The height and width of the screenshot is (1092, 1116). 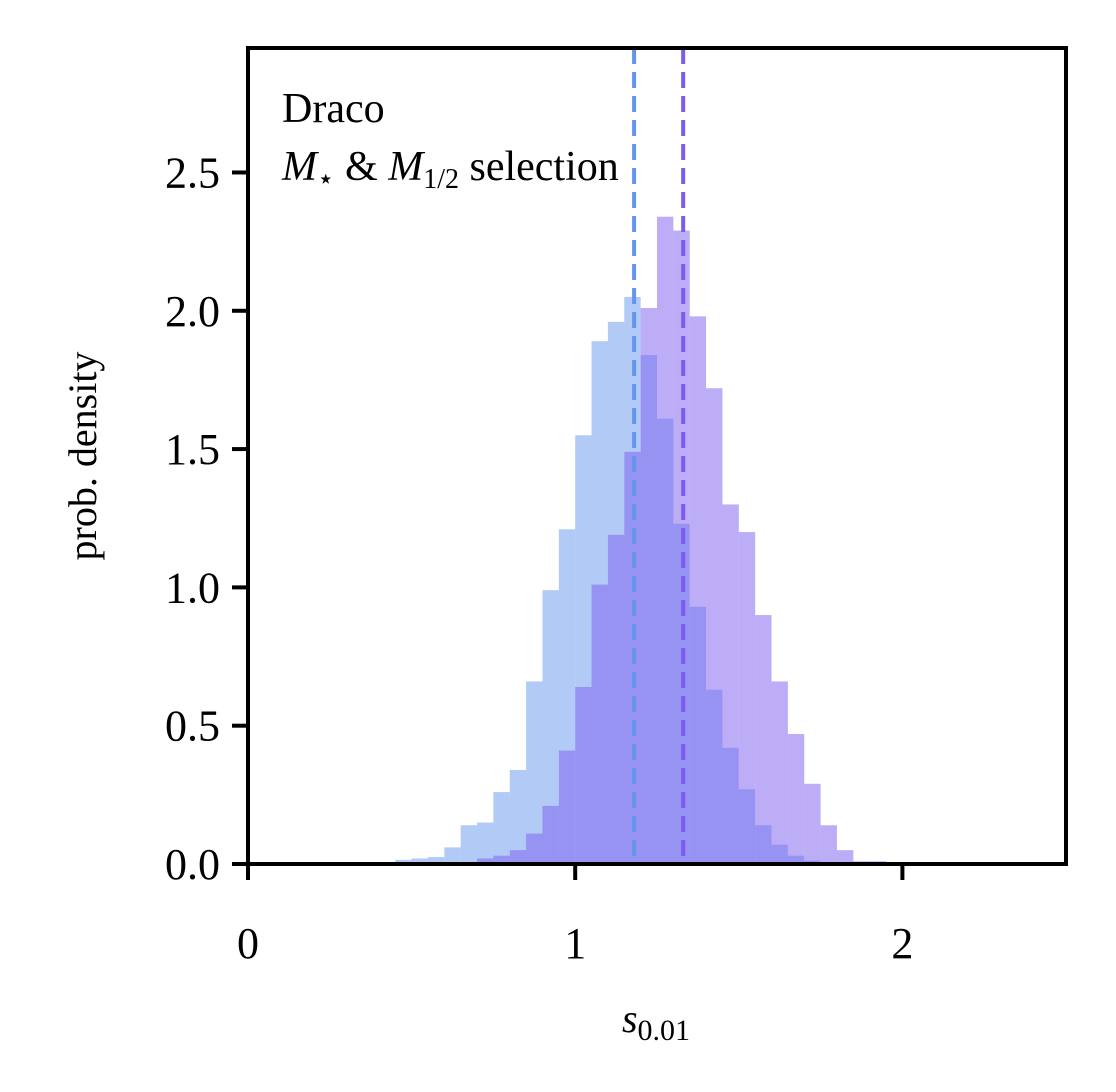 What do you see at coordinates (192, 449) in the screenshot?
I see `y-tick-label: 1.5` at bounding box center [192, 449].